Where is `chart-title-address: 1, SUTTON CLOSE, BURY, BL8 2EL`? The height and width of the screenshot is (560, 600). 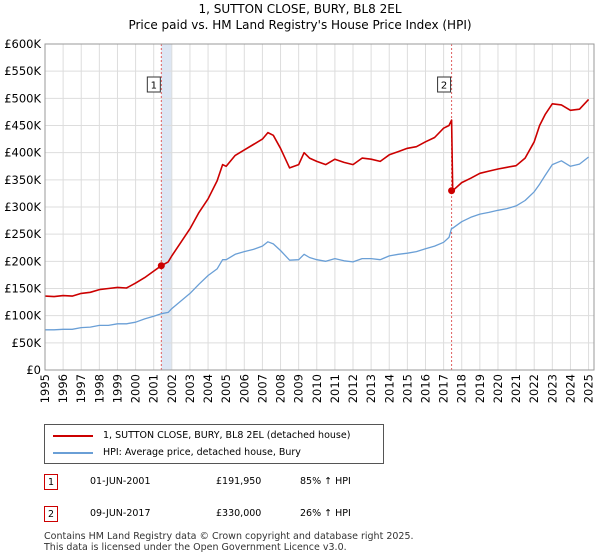 chart-title-address: 1, SUTTON CLOSE, BURY, BL8 2EL is located at coordinates (300, 9).